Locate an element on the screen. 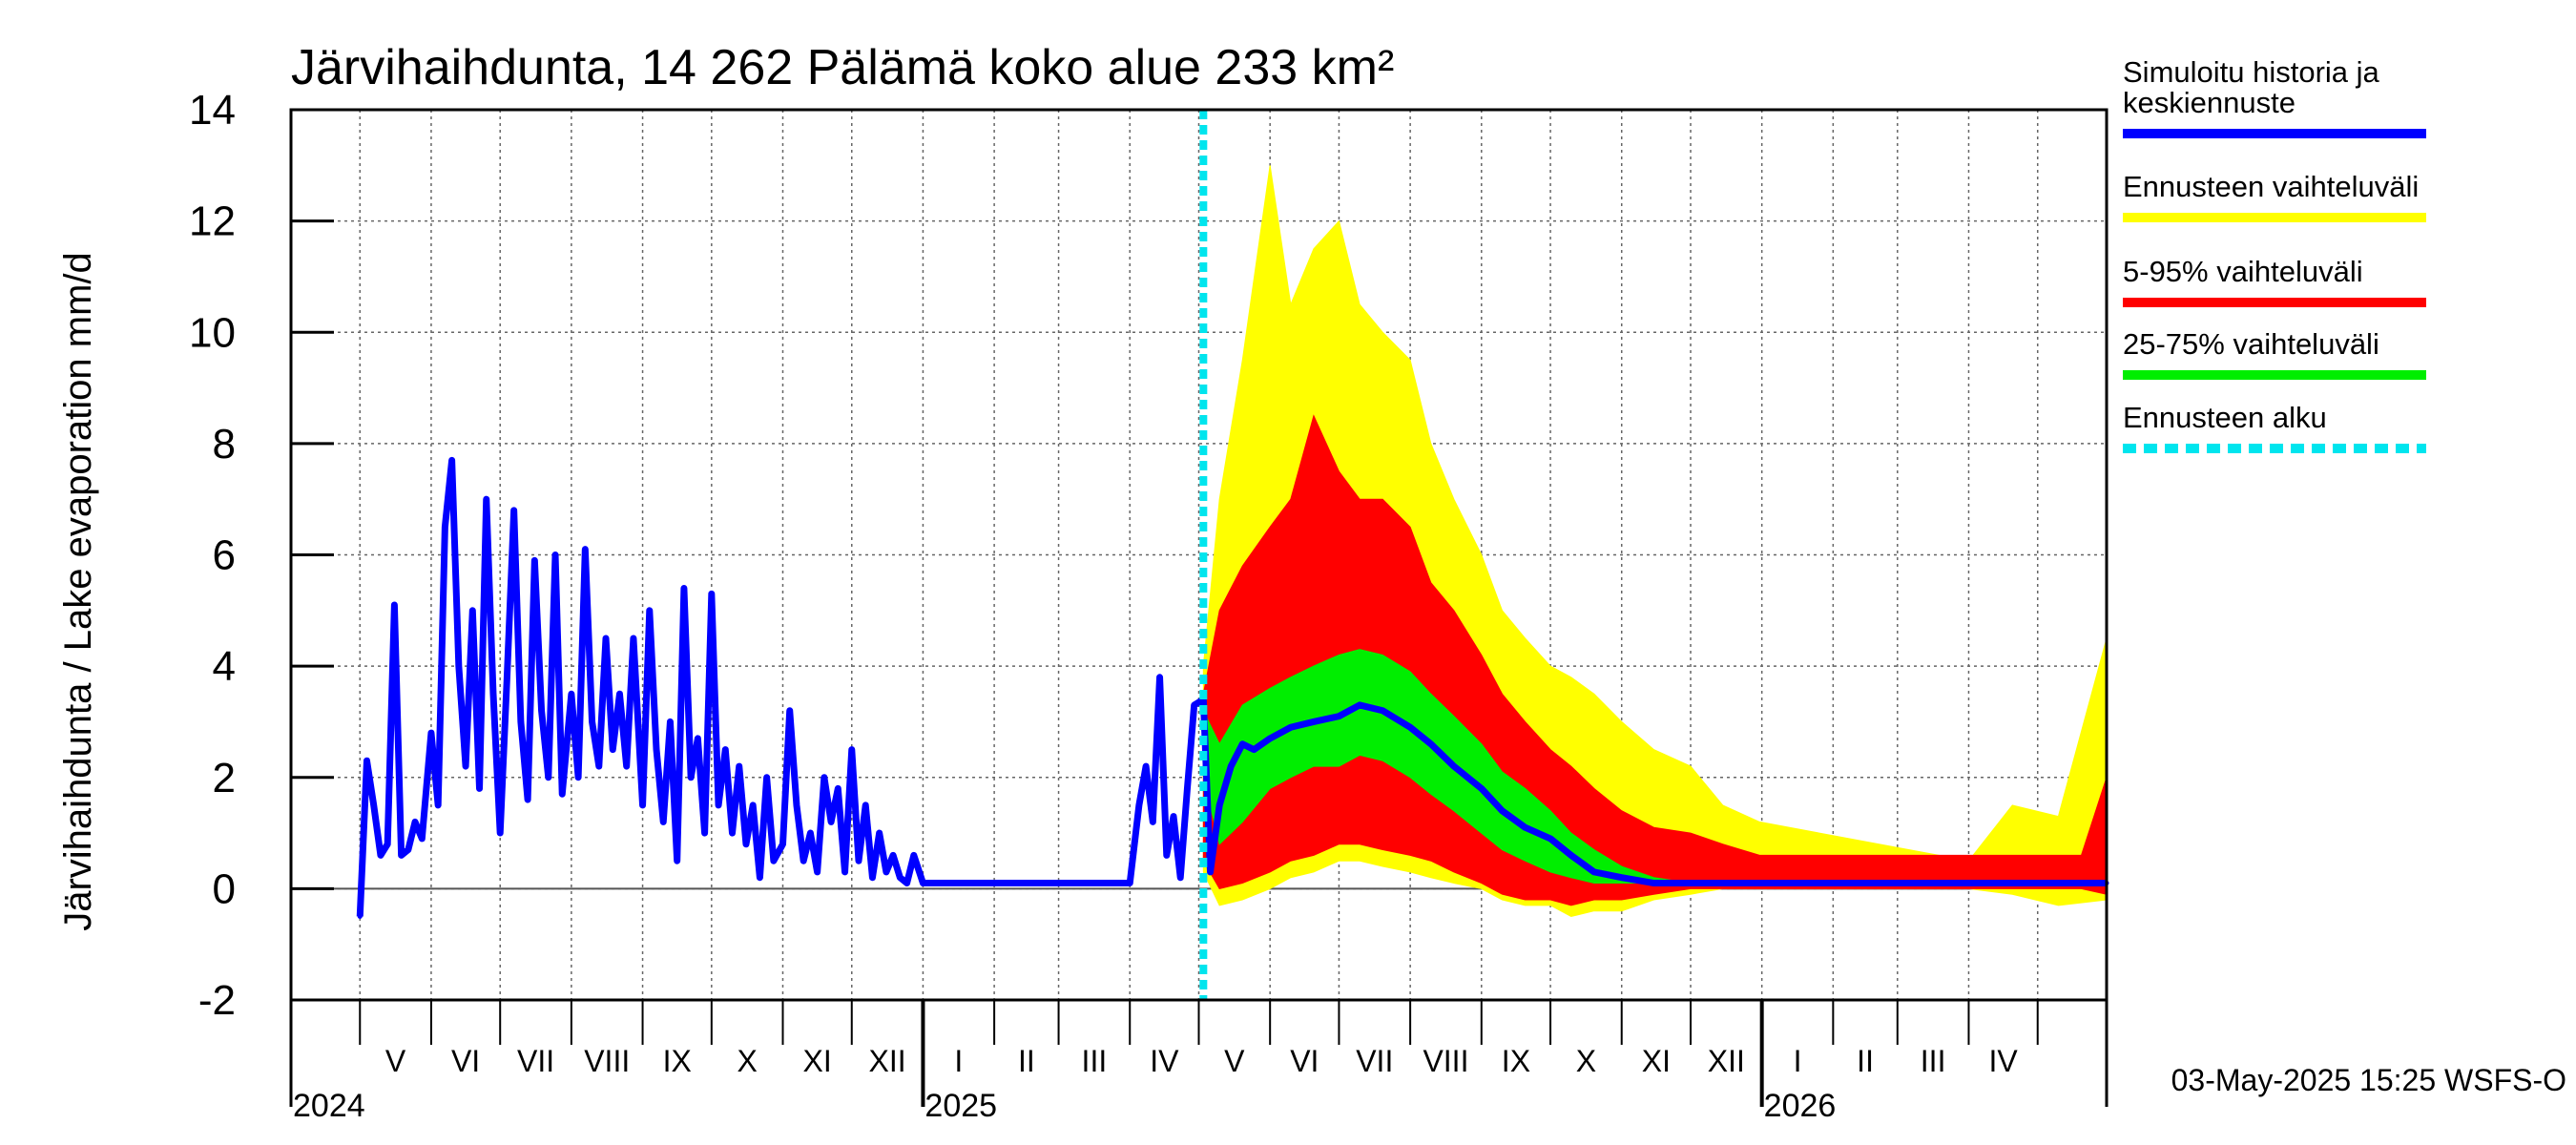 Image resolution: width=2576 pixels, height=1145 pixels. year-label: 2026 is located at coordinates (1800, 1106).